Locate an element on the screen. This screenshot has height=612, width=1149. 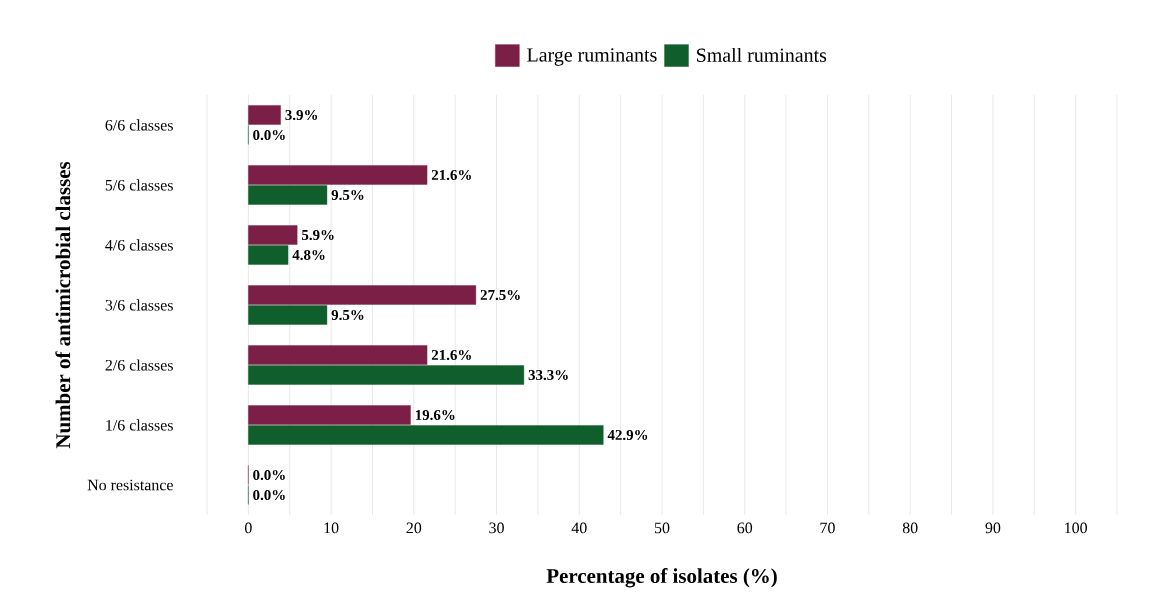
data-label: 27.5% is located at coordinates (500, 295).